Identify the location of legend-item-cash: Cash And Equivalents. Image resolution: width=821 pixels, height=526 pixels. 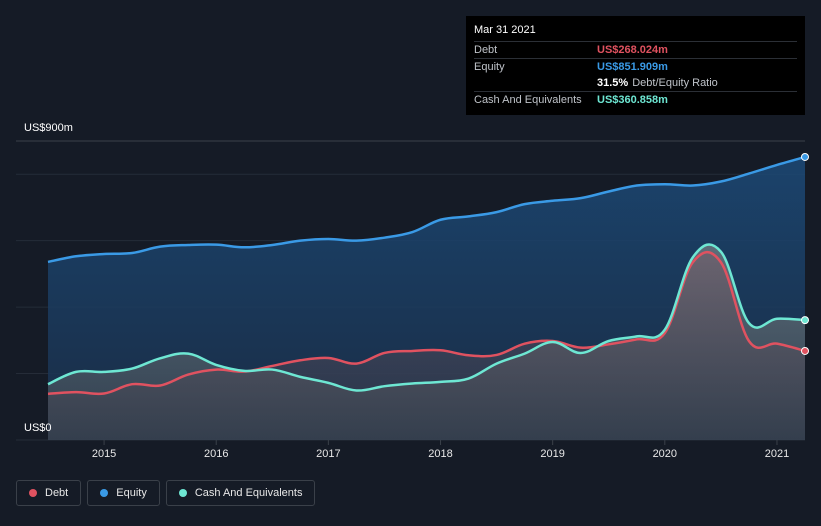
(240, 493).